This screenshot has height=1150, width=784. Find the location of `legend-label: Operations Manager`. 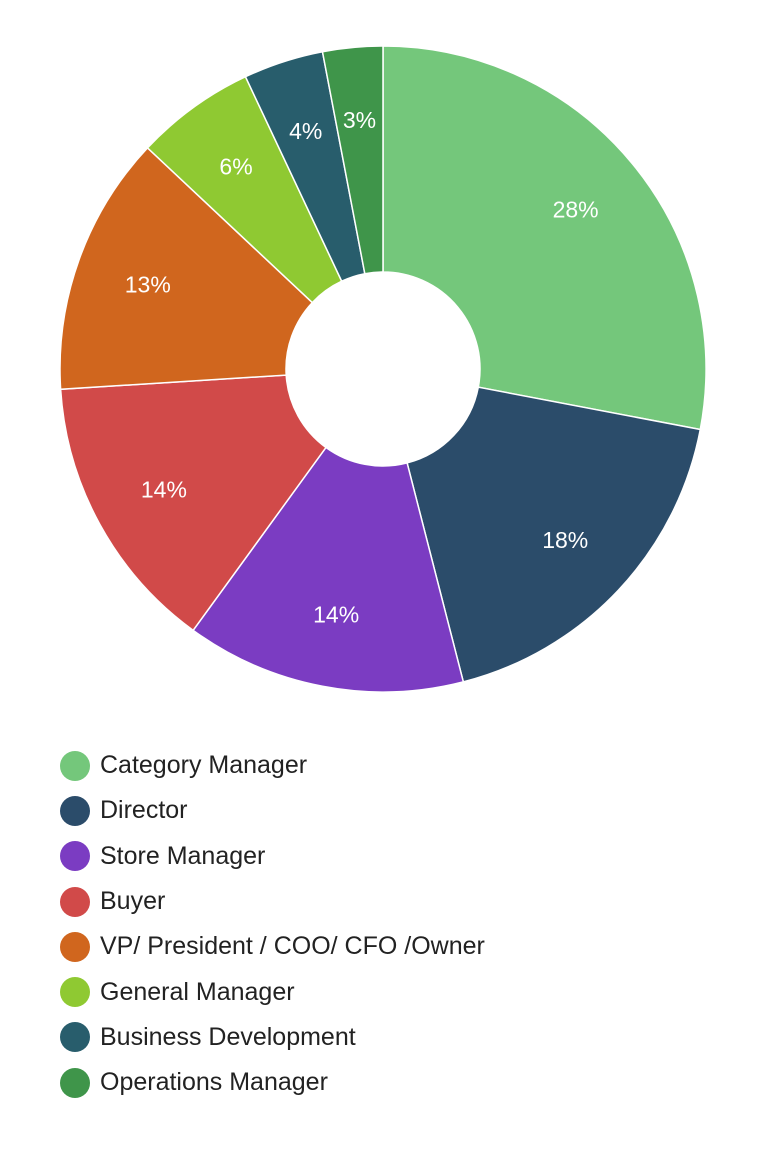

legend-label: Operations Manager is located at coordinates (214, 1082).